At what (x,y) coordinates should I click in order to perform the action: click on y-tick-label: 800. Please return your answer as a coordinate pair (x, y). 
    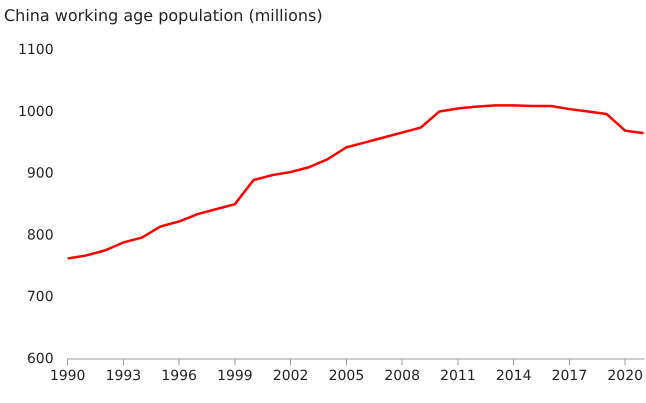
    Looking at the image, I should click on (40, 235).